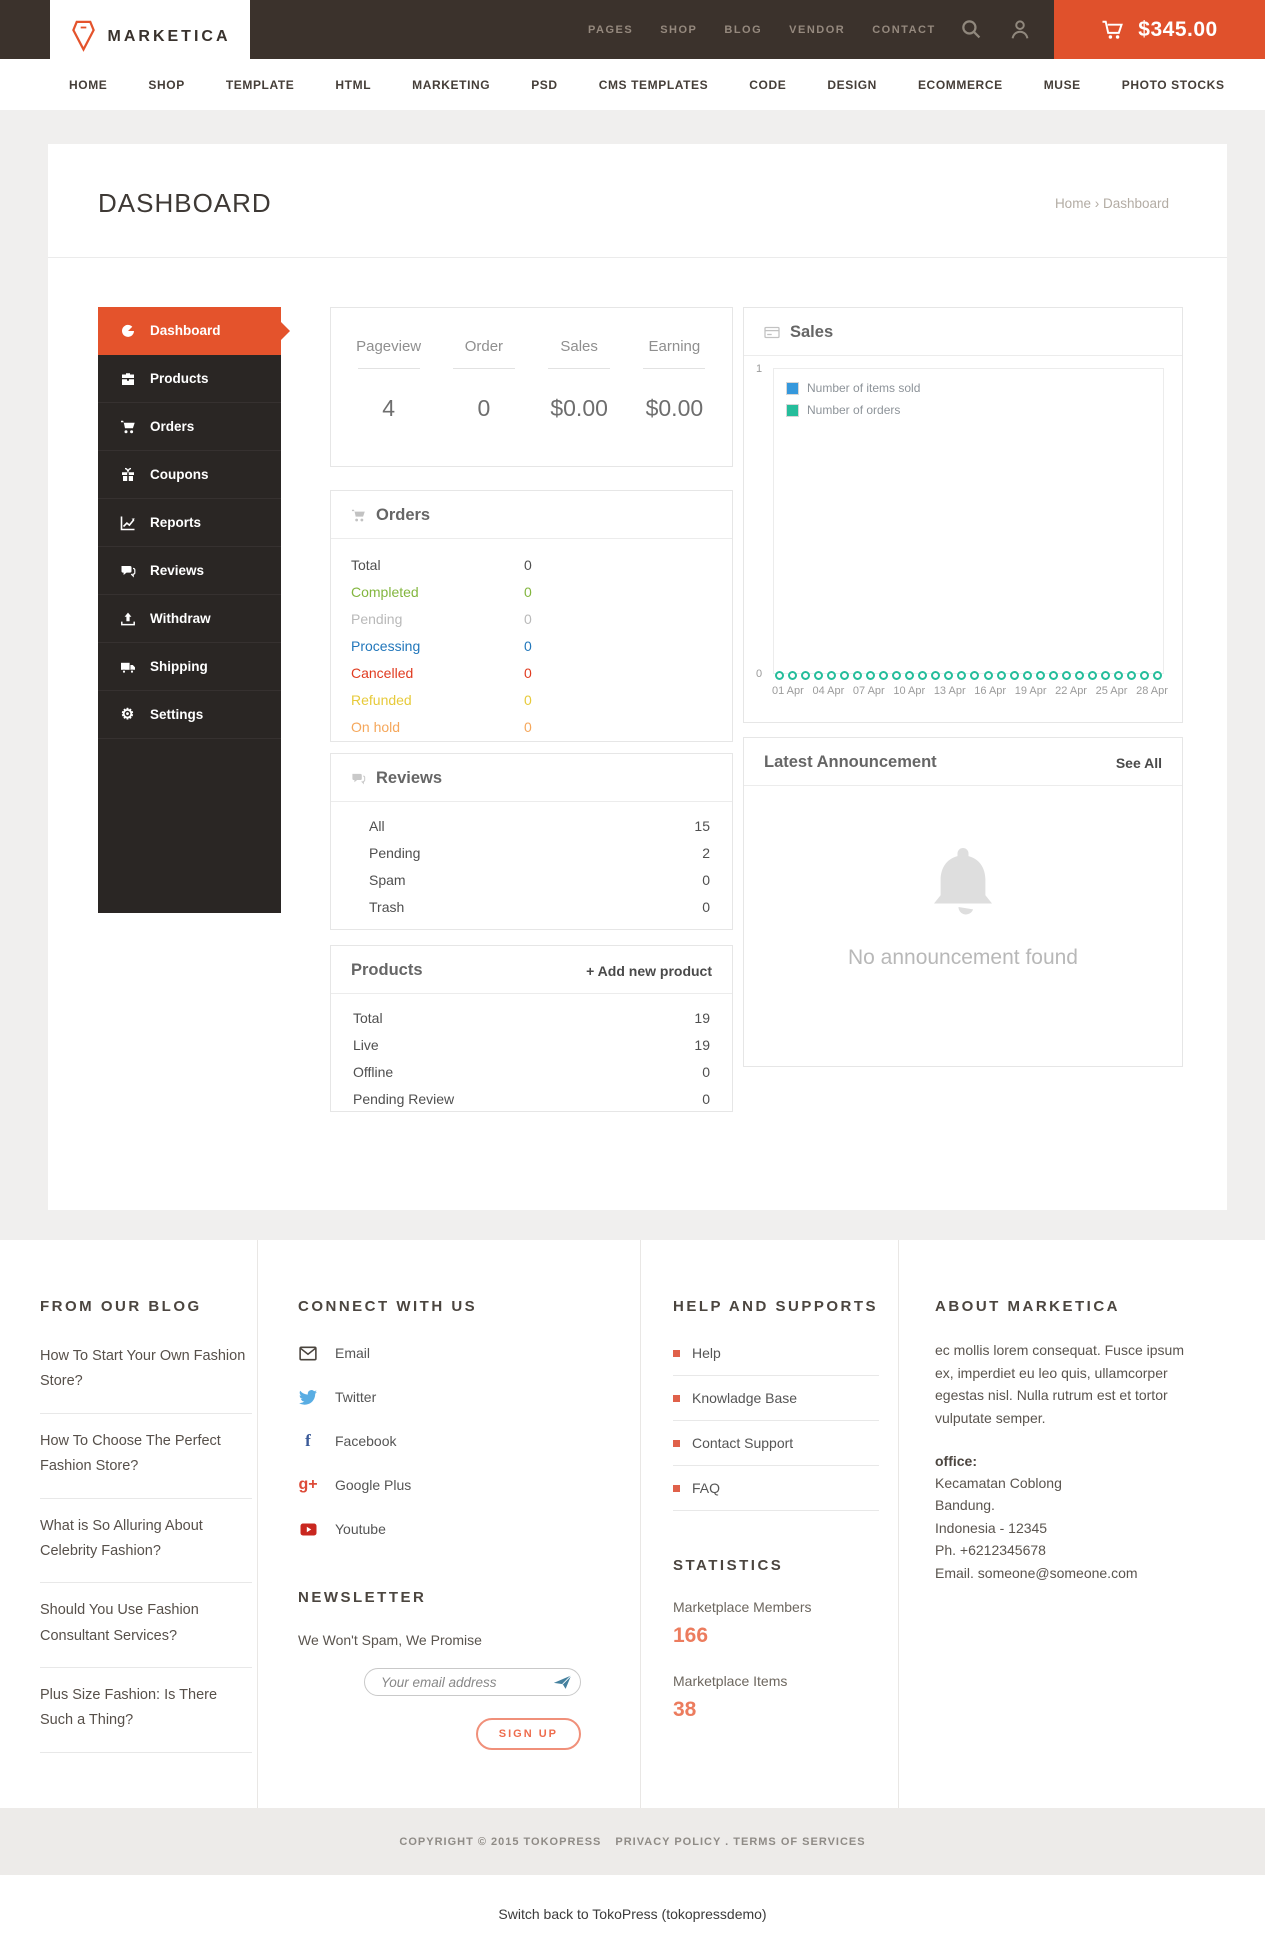 The width and height of the screenshot is (1265, 1936). Describe the element at coordinates (441, 726) in the screenshot. I see `order-status-row: On hold 0` at that location.